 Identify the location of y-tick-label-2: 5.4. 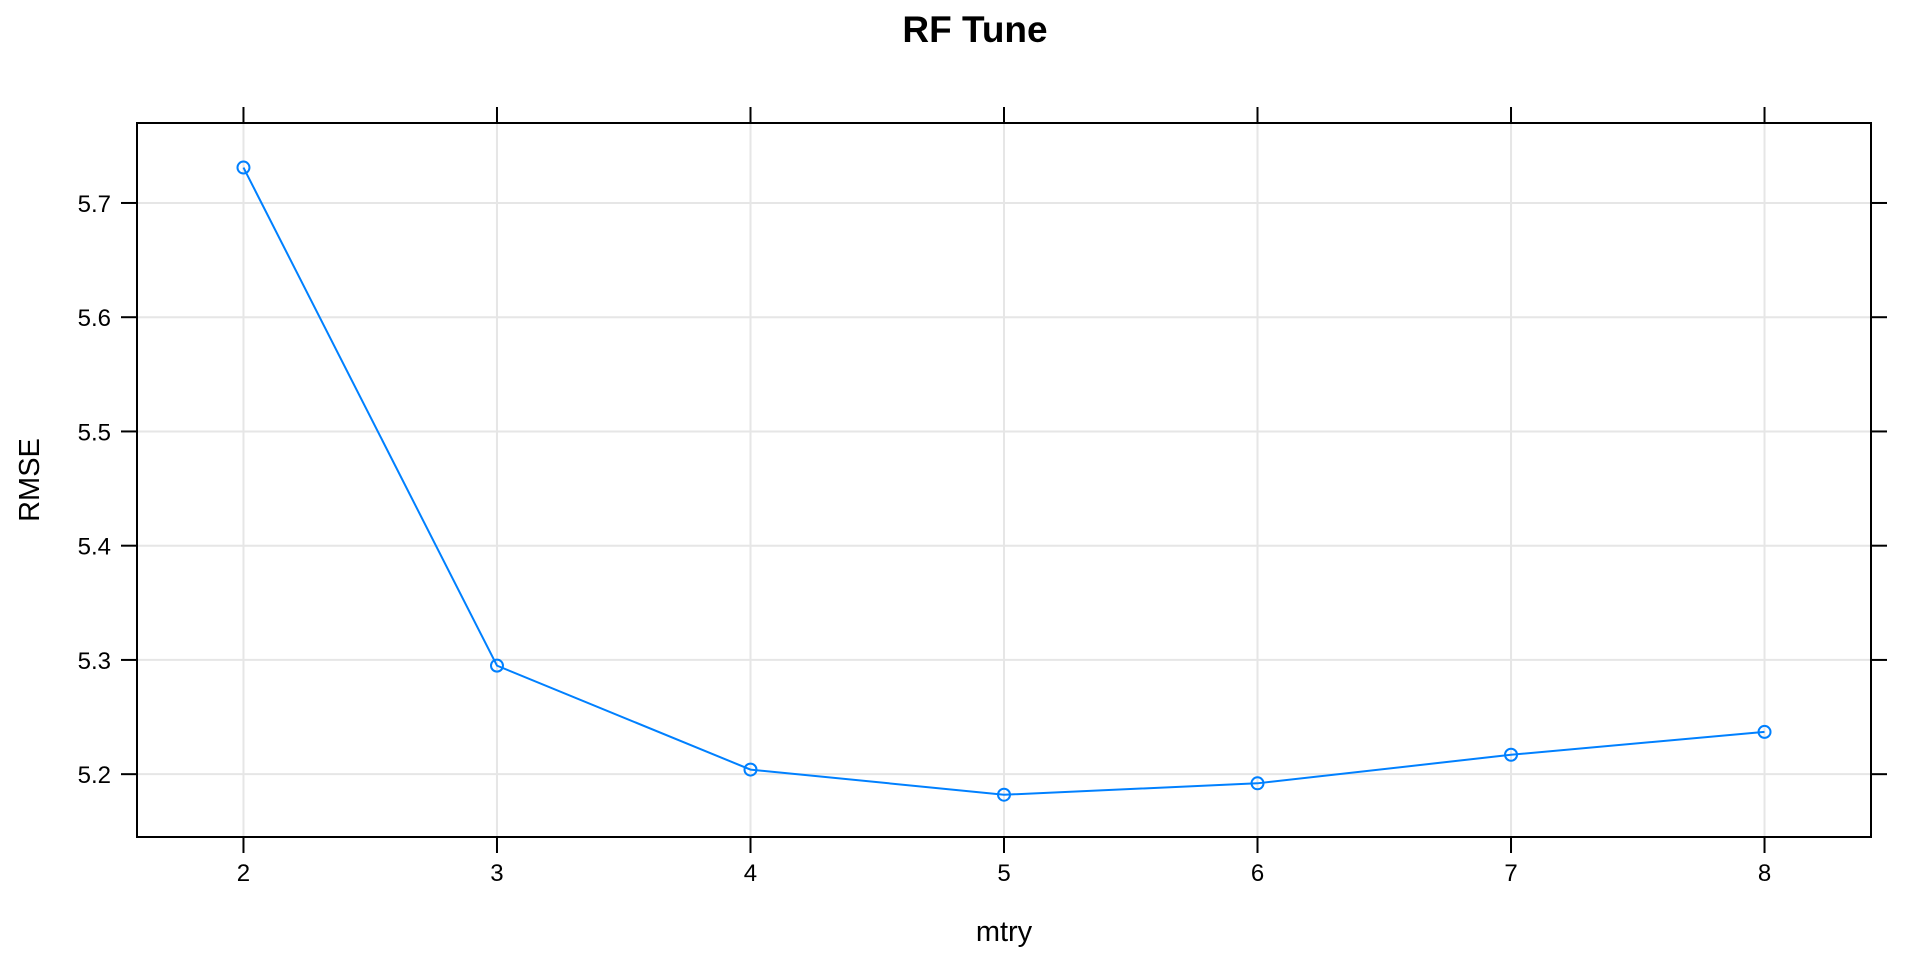
(94, 547).